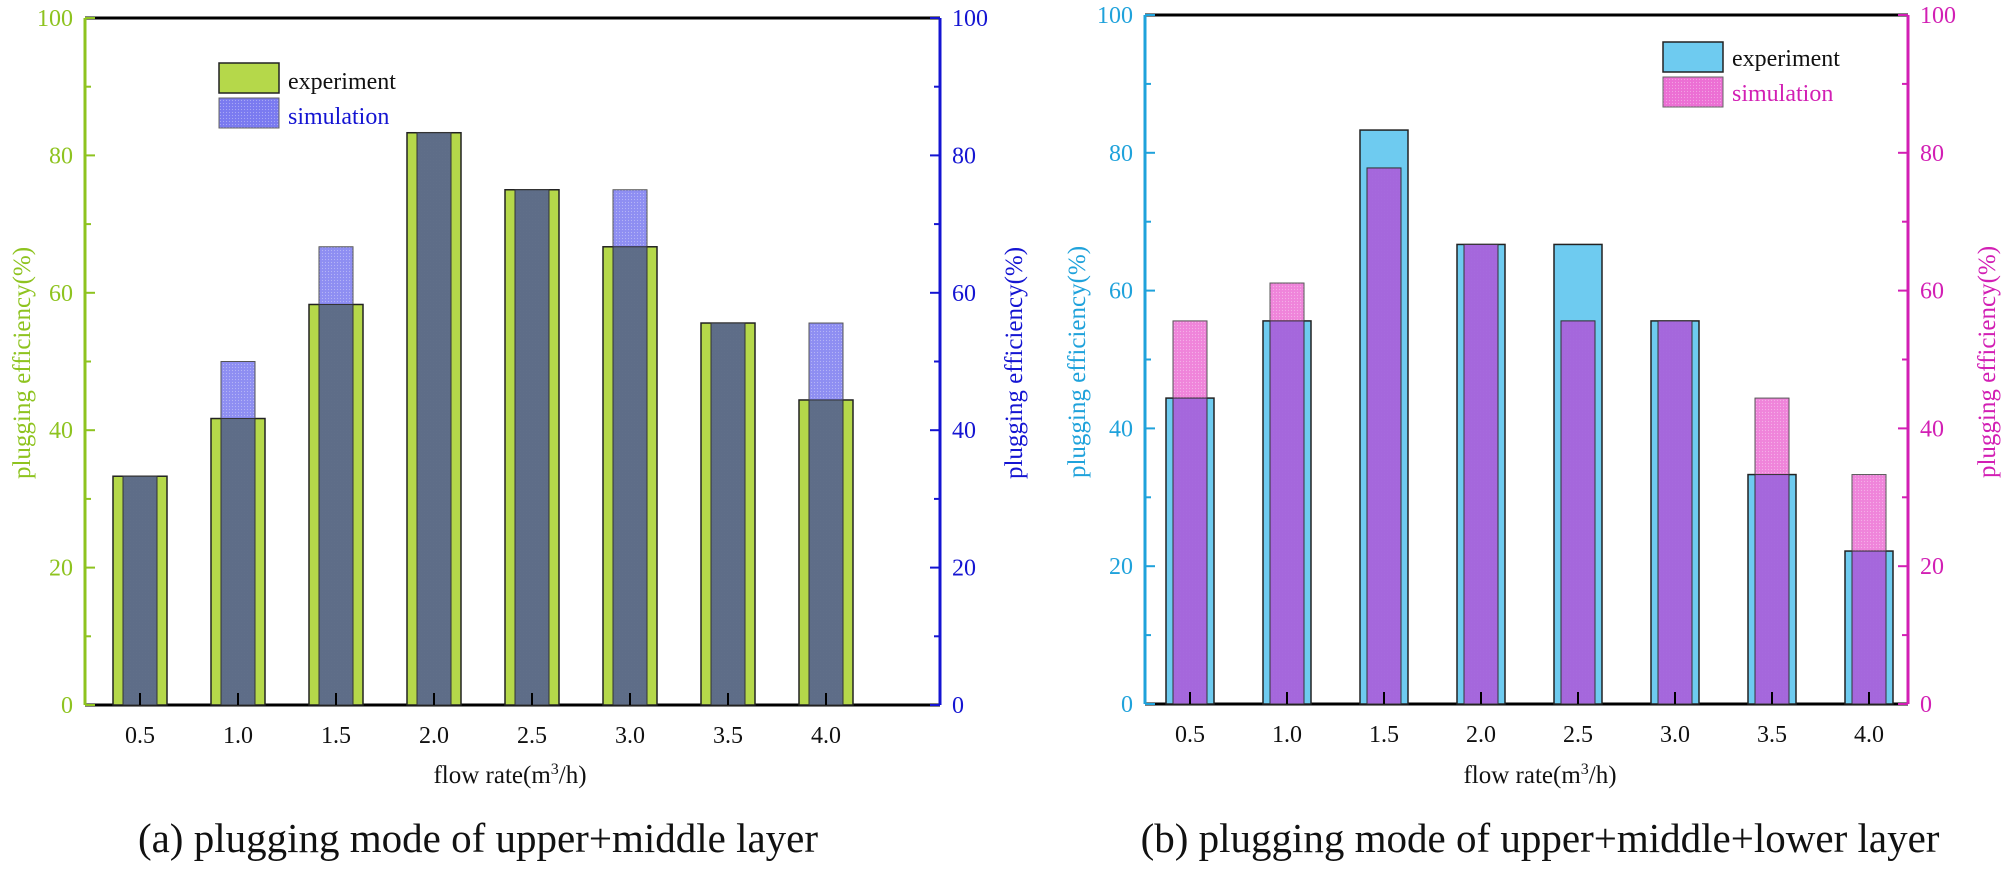 The width and height of the screenshot is (2007, 875). What do you see at coordinates (1987, 362) in the screenshot?
I see `chart-b-ylabel-right: plugging efficiency(%)` at bounding box center [1987, 362].